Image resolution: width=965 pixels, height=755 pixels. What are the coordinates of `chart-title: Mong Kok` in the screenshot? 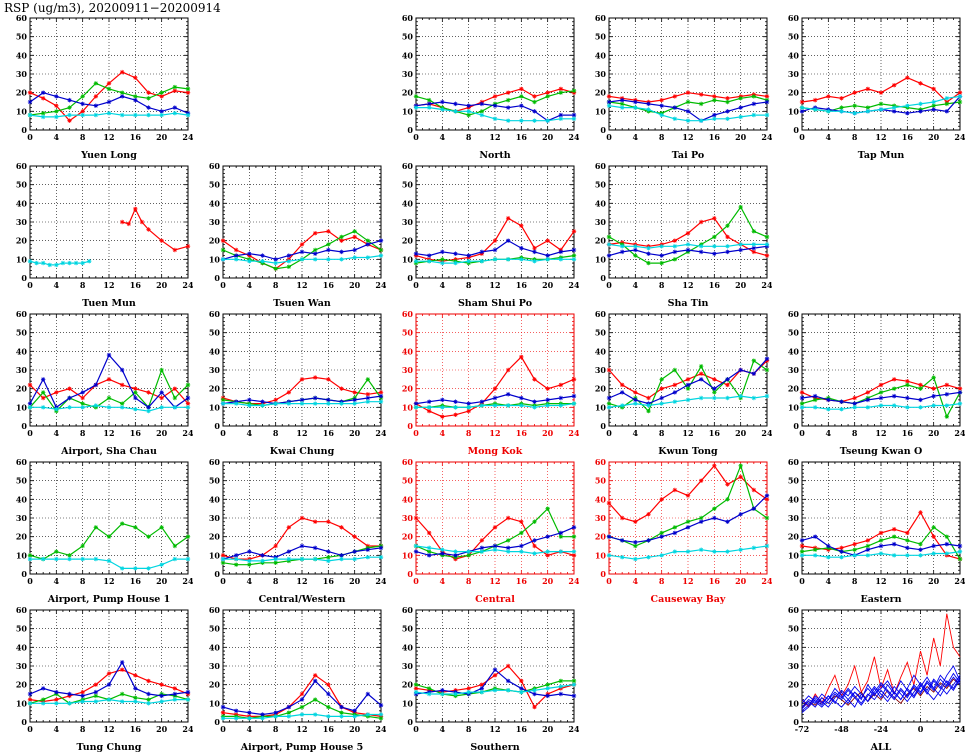 It's located at (495, 451).